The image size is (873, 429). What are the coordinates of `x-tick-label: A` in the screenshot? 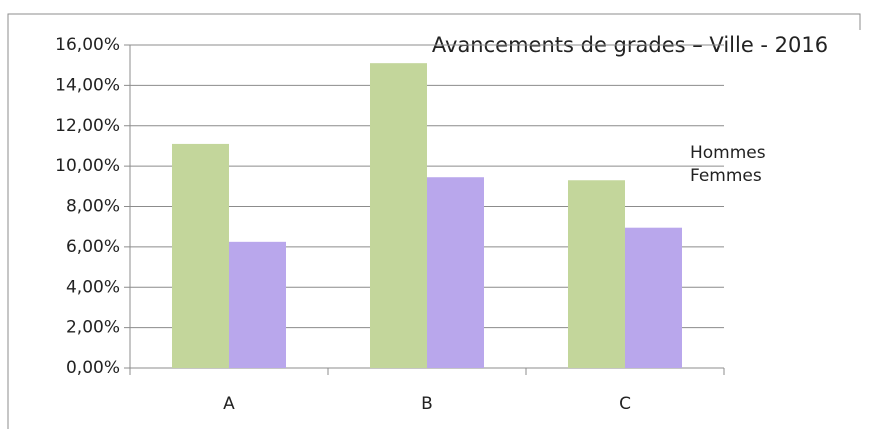 It's located at (229, 404).